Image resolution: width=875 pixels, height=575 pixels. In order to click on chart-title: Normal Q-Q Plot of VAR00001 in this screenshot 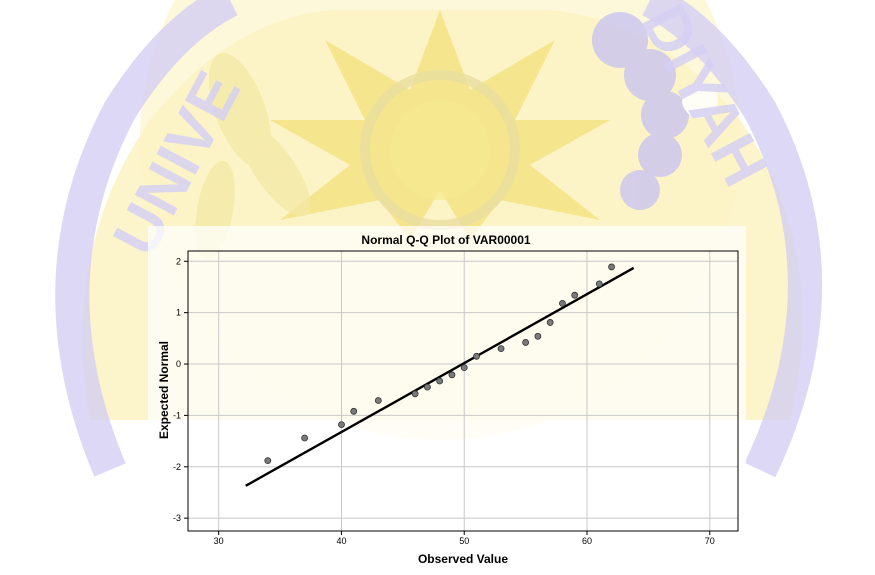, I will do `click(445, 240)`.